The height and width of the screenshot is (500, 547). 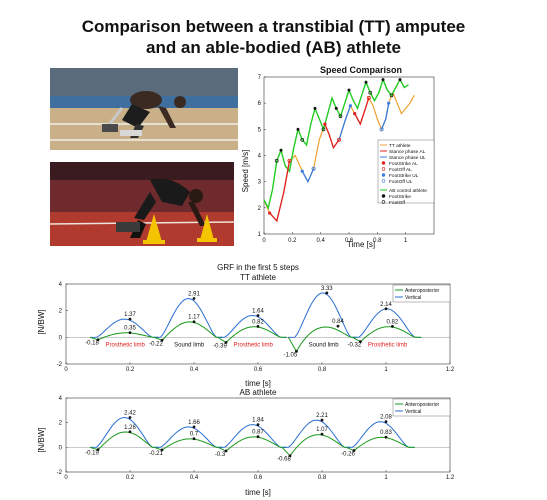 I want to click on grf-tt-peak-label: 2.91, so click(x=194, y=295).